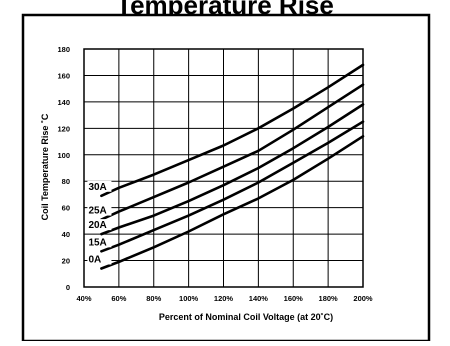 This screenshot has height=346, width=450. Describe the element at coordinates (189, 298) in the screenshot. I see `x-tick-label: 100%` at that location.